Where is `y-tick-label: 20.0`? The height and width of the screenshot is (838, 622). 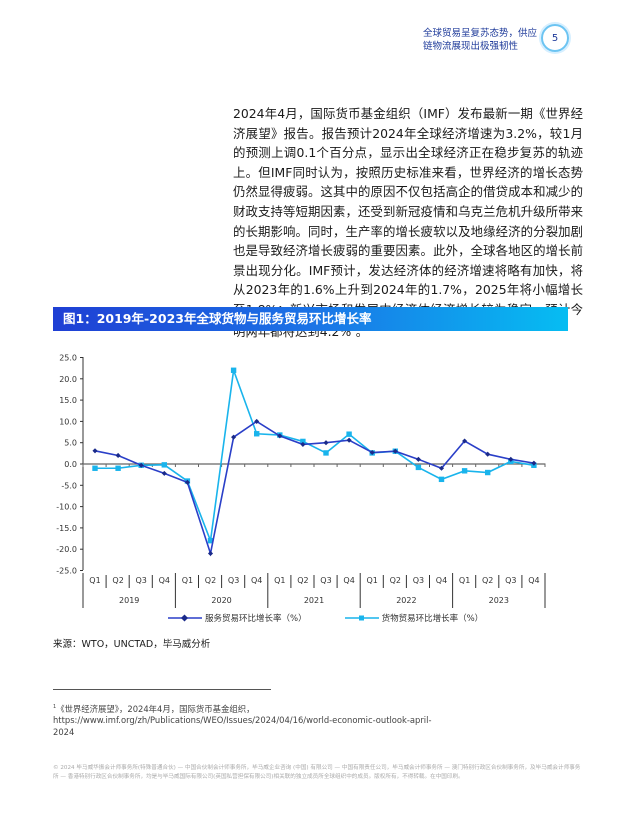 y-tick-label: 20.0 is located at coordinates (68, 379).